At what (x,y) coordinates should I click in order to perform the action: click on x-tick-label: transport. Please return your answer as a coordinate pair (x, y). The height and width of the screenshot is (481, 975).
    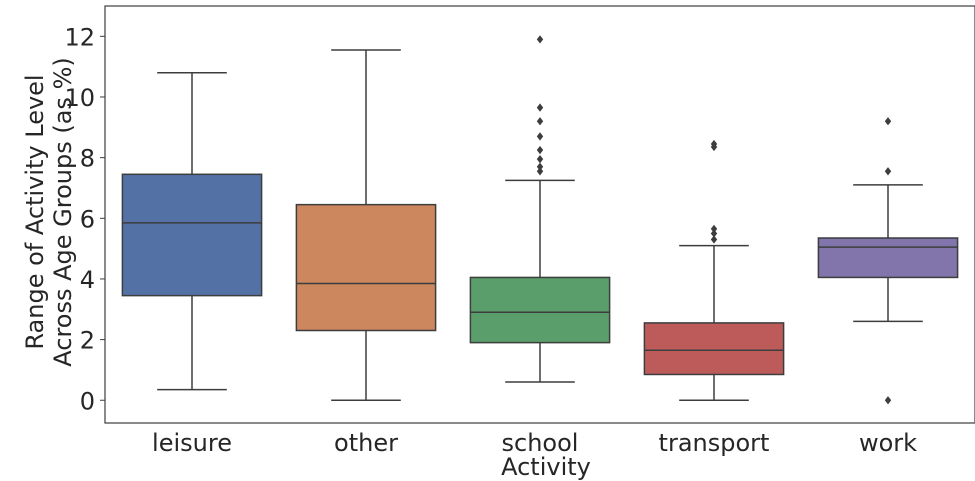
    Looking at the image, I should click on (714, 443).